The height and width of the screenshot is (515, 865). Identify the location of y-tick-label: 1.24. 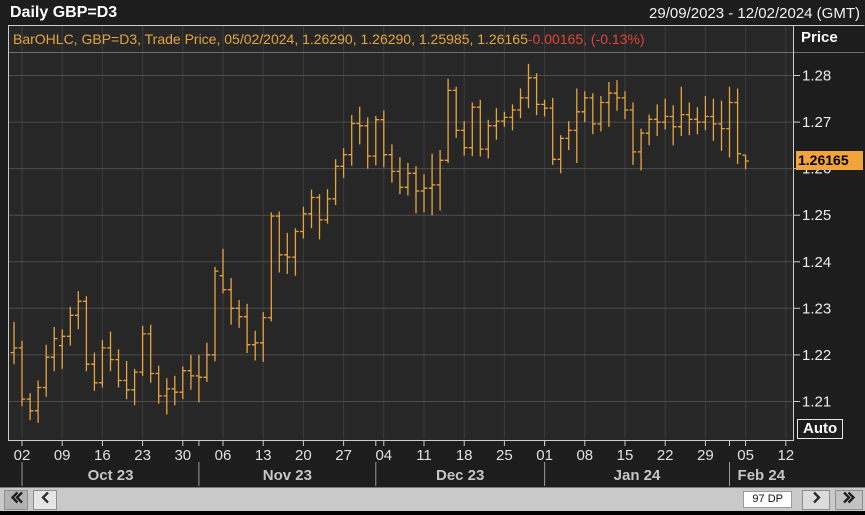
(816, 262).